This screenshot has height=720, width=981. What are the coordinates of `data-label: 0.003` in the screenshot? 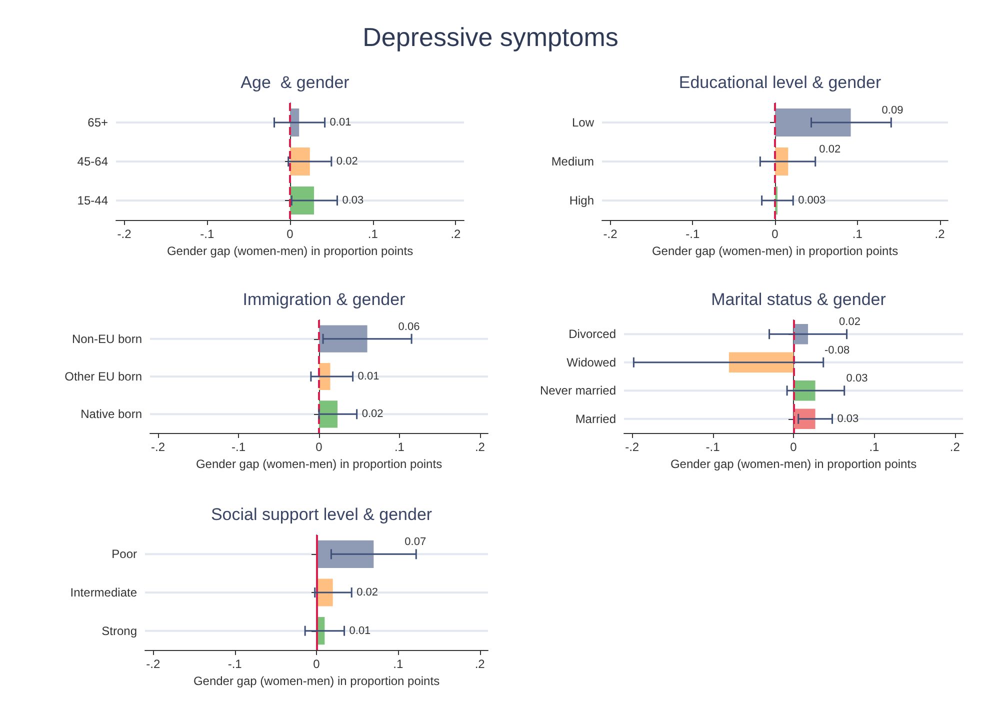 It's located at (812, 200).